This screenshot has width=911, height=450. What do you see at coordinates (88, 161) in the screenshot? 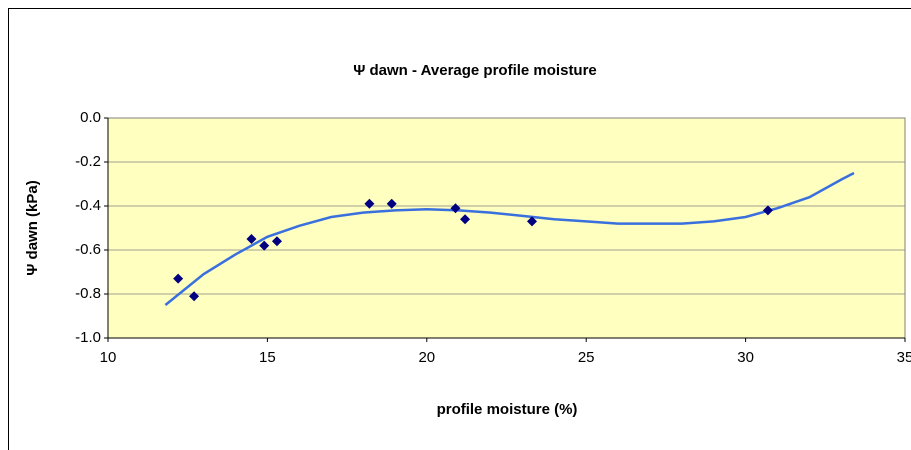
I see `y-tick-label: -0.2` at bounding box center [88, 161].